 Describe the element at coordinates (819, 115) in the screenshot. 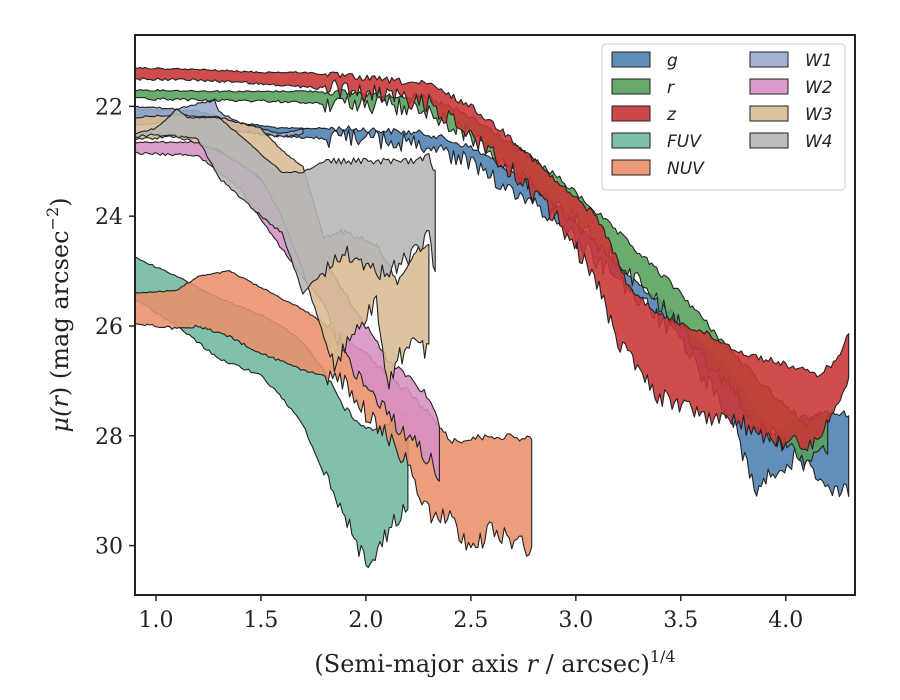

I see `legend-label-w3: W3` at that location.